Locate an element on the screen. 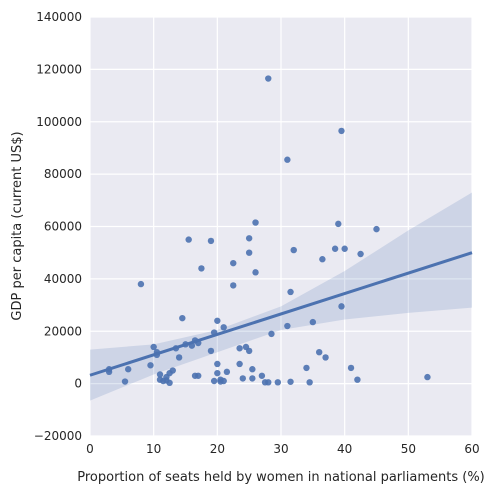 This screenshot has width=500, height=492. y-tick-label: 100000 is located at coordinates (59, 122).